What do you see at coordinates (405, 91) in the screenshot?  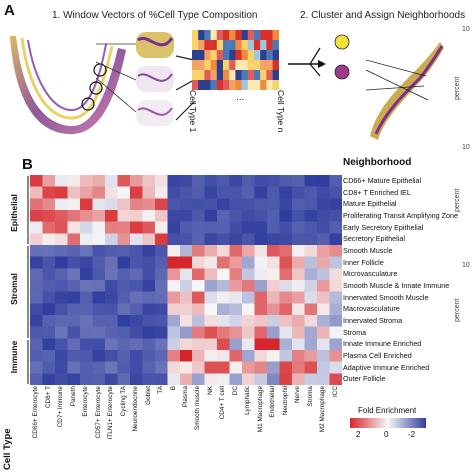 I see `neighborhood-assigned-tissue-image` at bounding box center [405, 91].